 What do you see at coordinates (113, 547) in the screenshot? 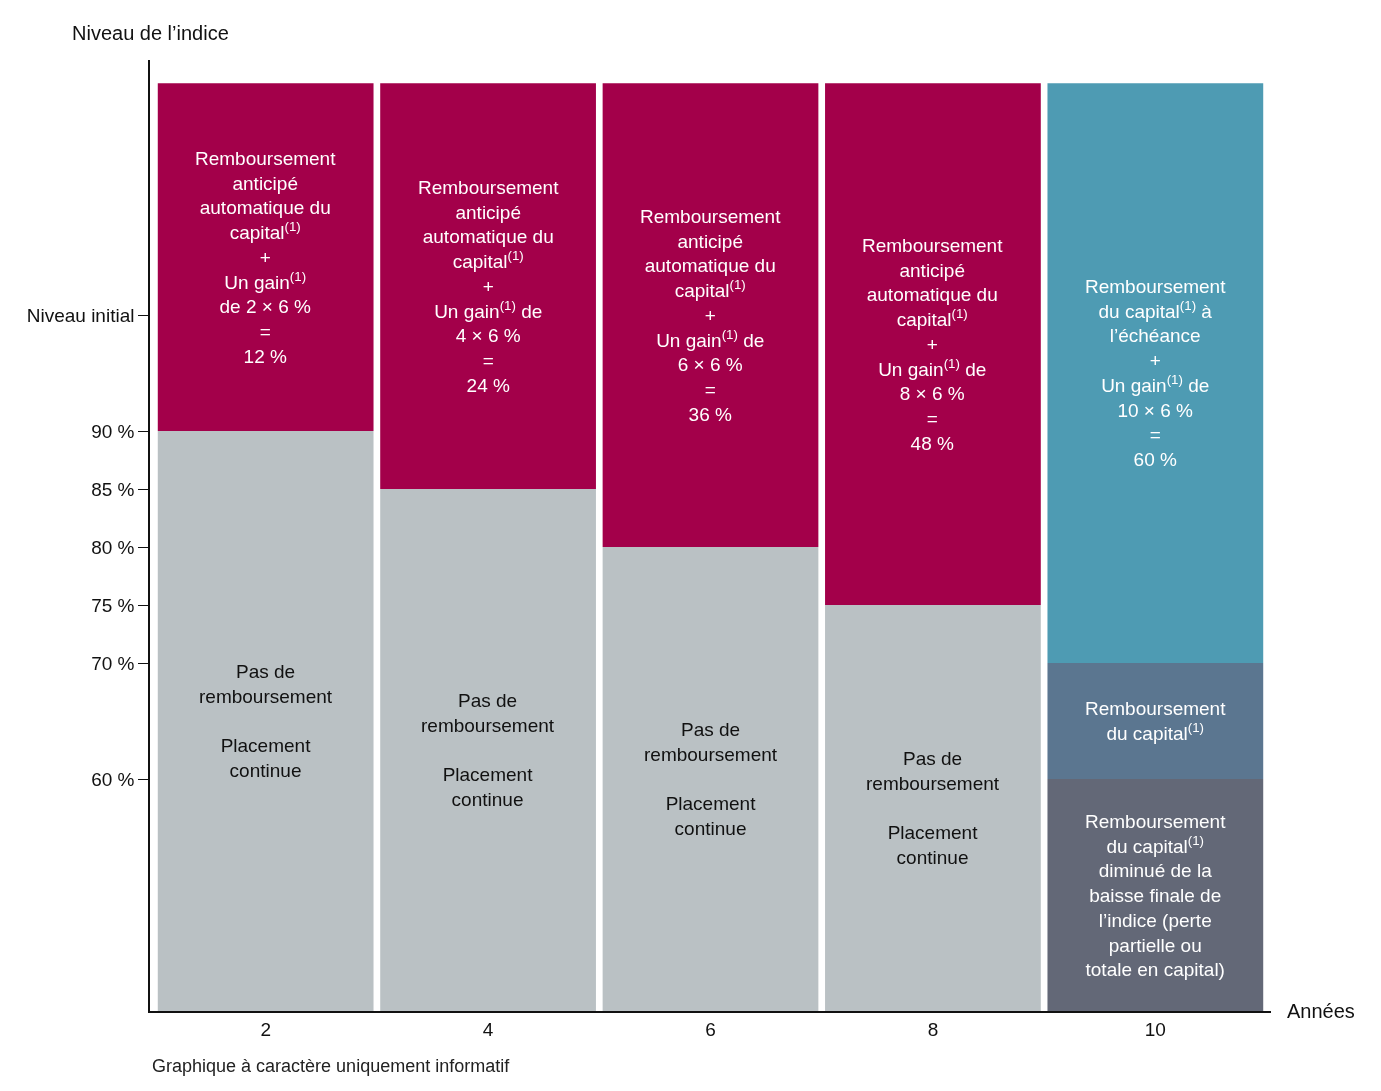
I see `y-tick-label: 80 %` at bounding box center [113, 547].